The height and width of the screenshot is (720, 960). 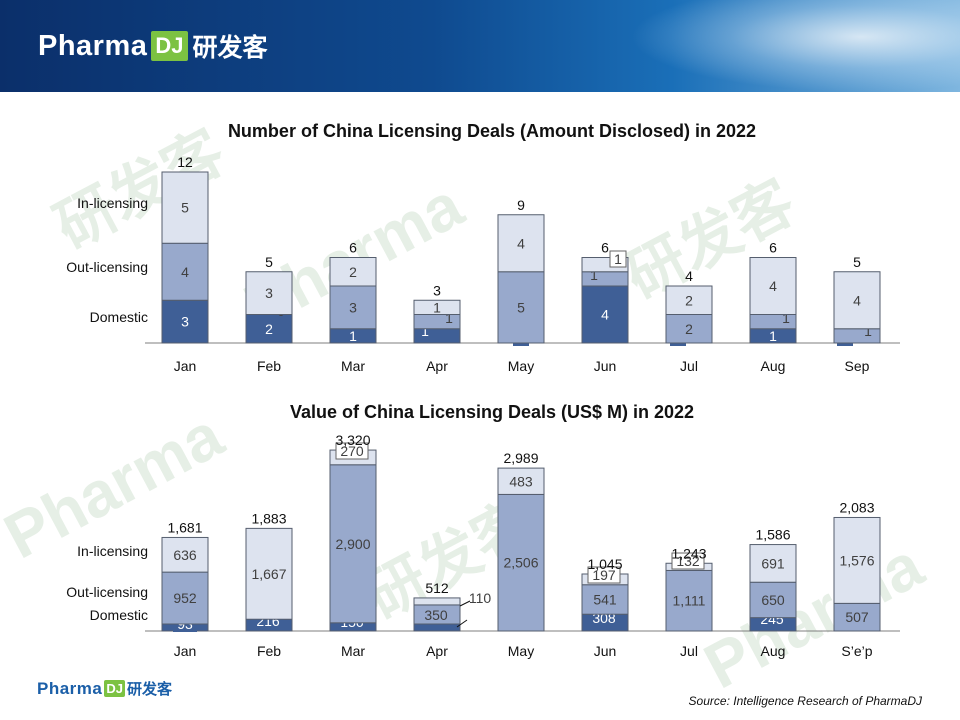 What do you see at coordinates (856, 560) in the screenshot?
I see `data-label: 1,576` at bounding box center [856, 560].